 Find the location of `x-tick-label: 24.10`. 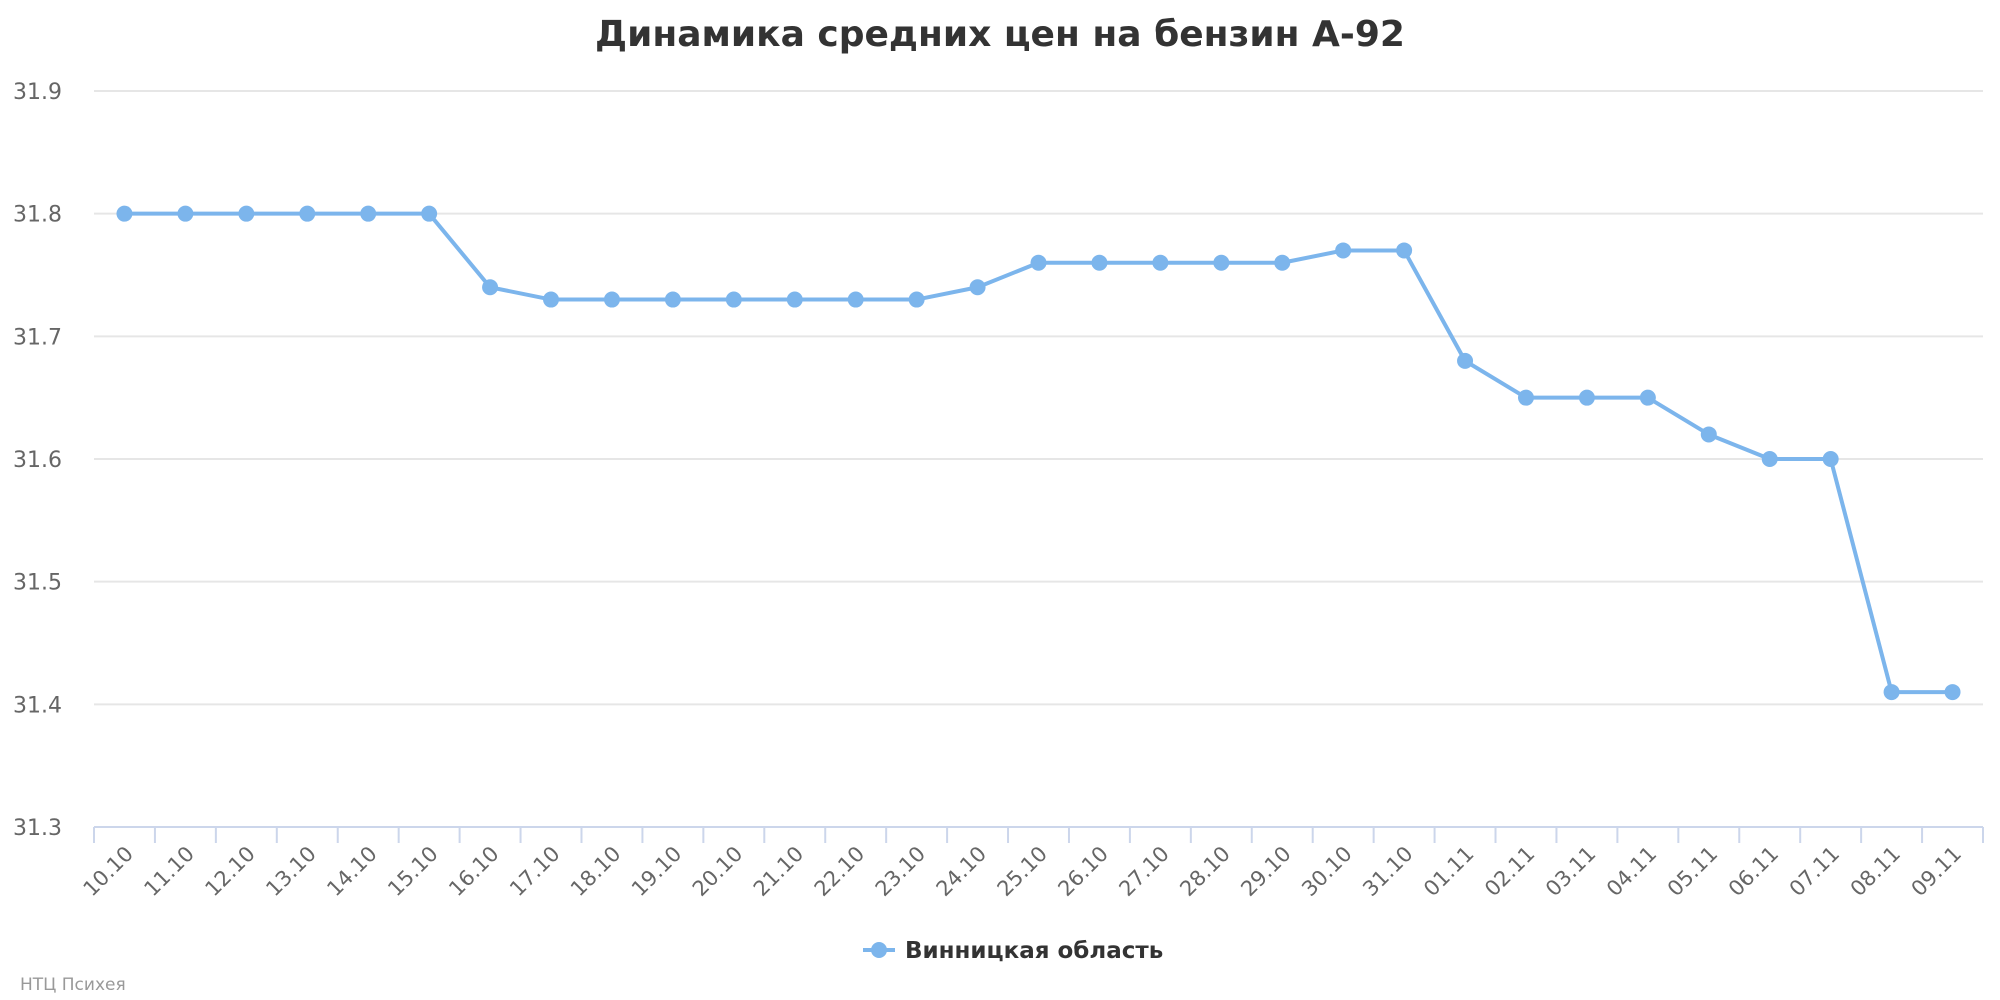

x-tick-label: 24.10 is located at coordinates (961, 871).